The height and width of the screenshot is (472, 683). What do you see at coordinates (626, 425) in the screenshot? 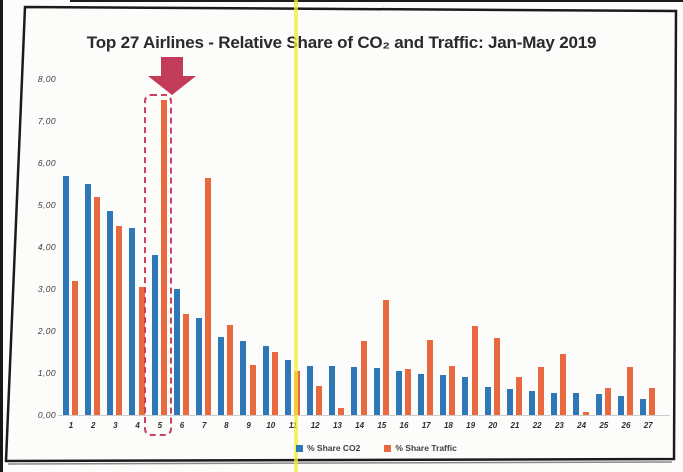
I see `x-tick-label: 26` at bounding box center [626, 425].